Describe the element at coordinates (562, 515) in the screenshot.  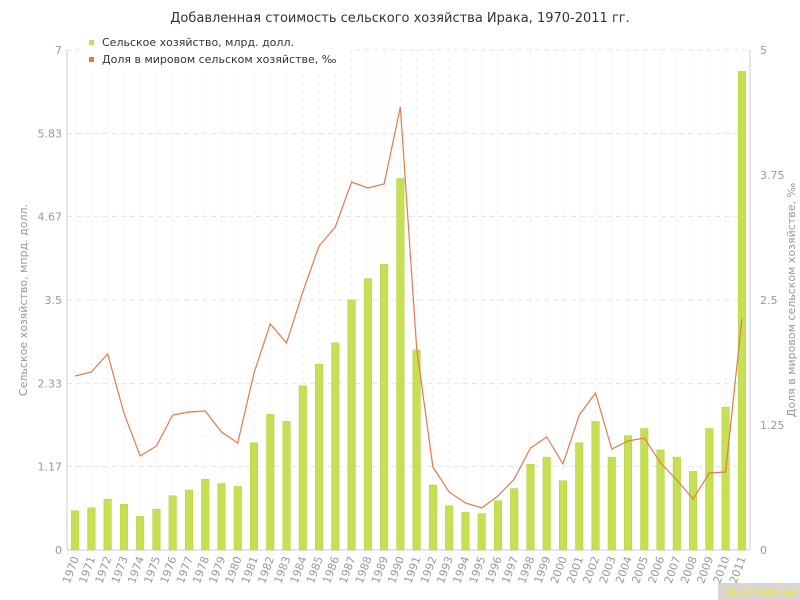
I see `bar-2000` at that location.